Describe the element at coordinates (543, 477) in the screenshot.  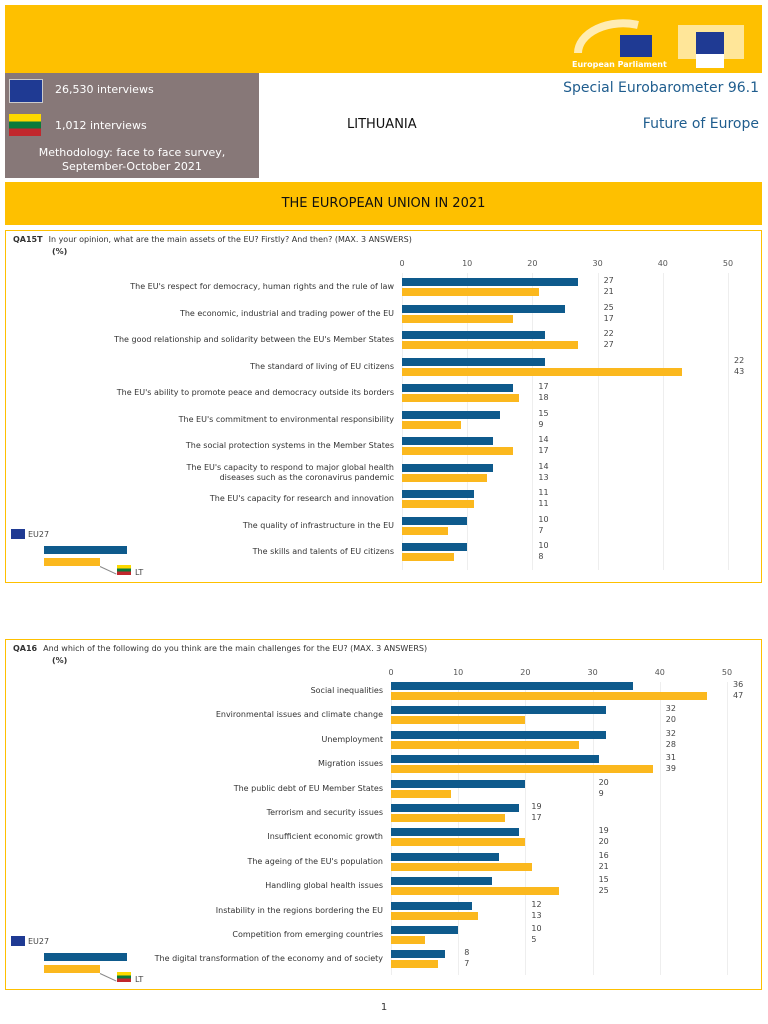
I see `value-lt: 13` at that location.